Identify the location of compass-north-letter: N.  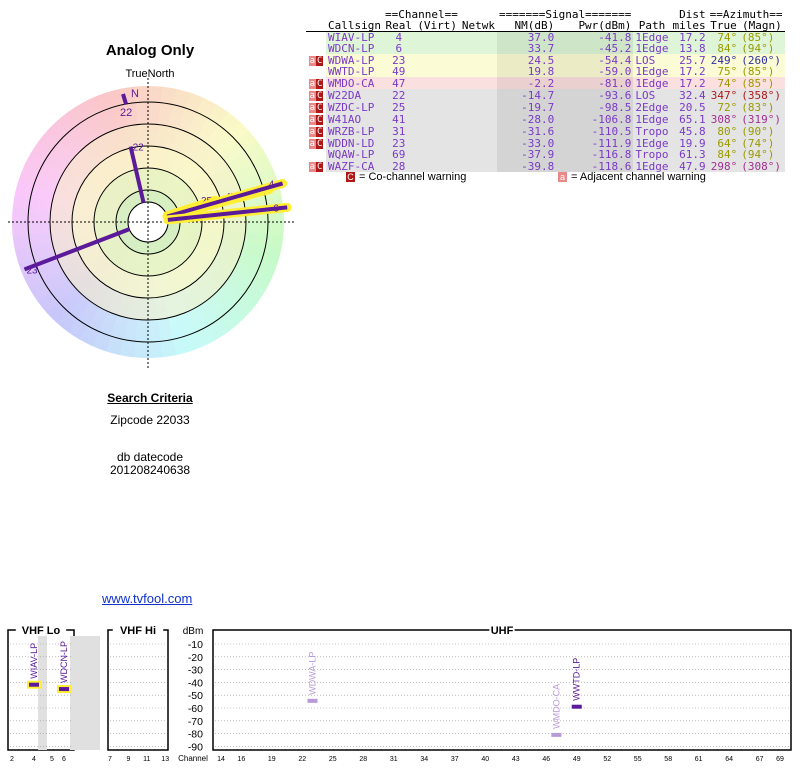
(135, 94).